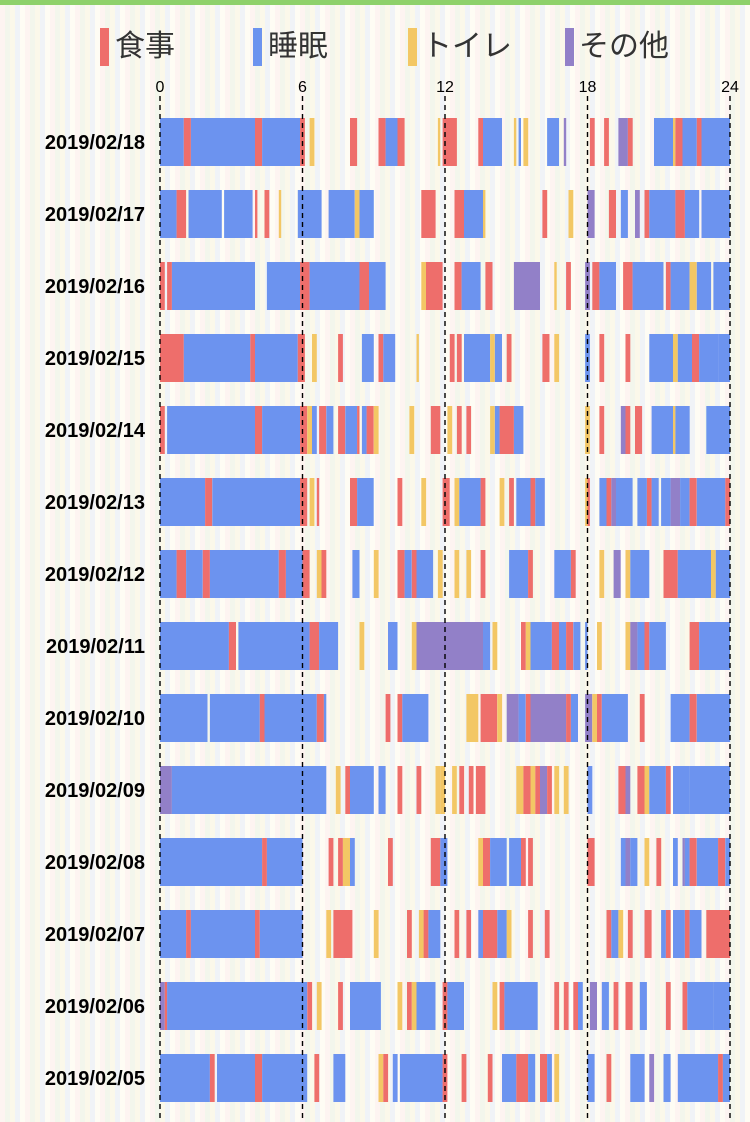 This screenshot has height=1122, width=750. What do you see at coordinates (412, 47) in the screenshot?
I see `legend-swatch-toilet` at bounding box center [412, 47].